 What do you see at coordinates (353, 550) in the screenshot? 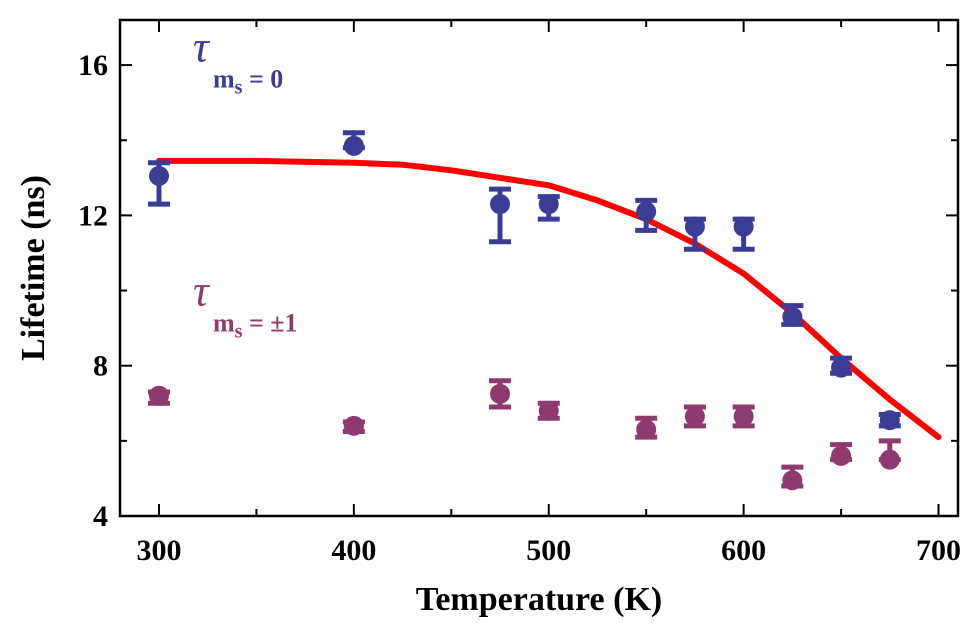
I see `x-tick-label: 400` at bounding box center [353, 550].